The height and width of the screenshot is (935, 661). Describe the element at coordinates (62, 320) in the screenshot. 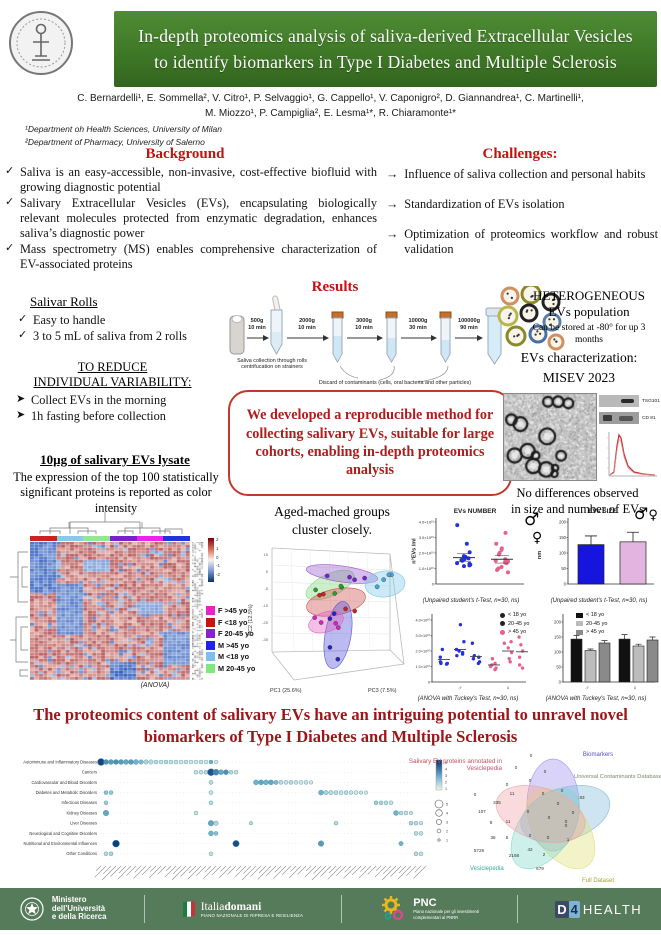

I see `rolls-item: ✓ Easy to handle` at that location.